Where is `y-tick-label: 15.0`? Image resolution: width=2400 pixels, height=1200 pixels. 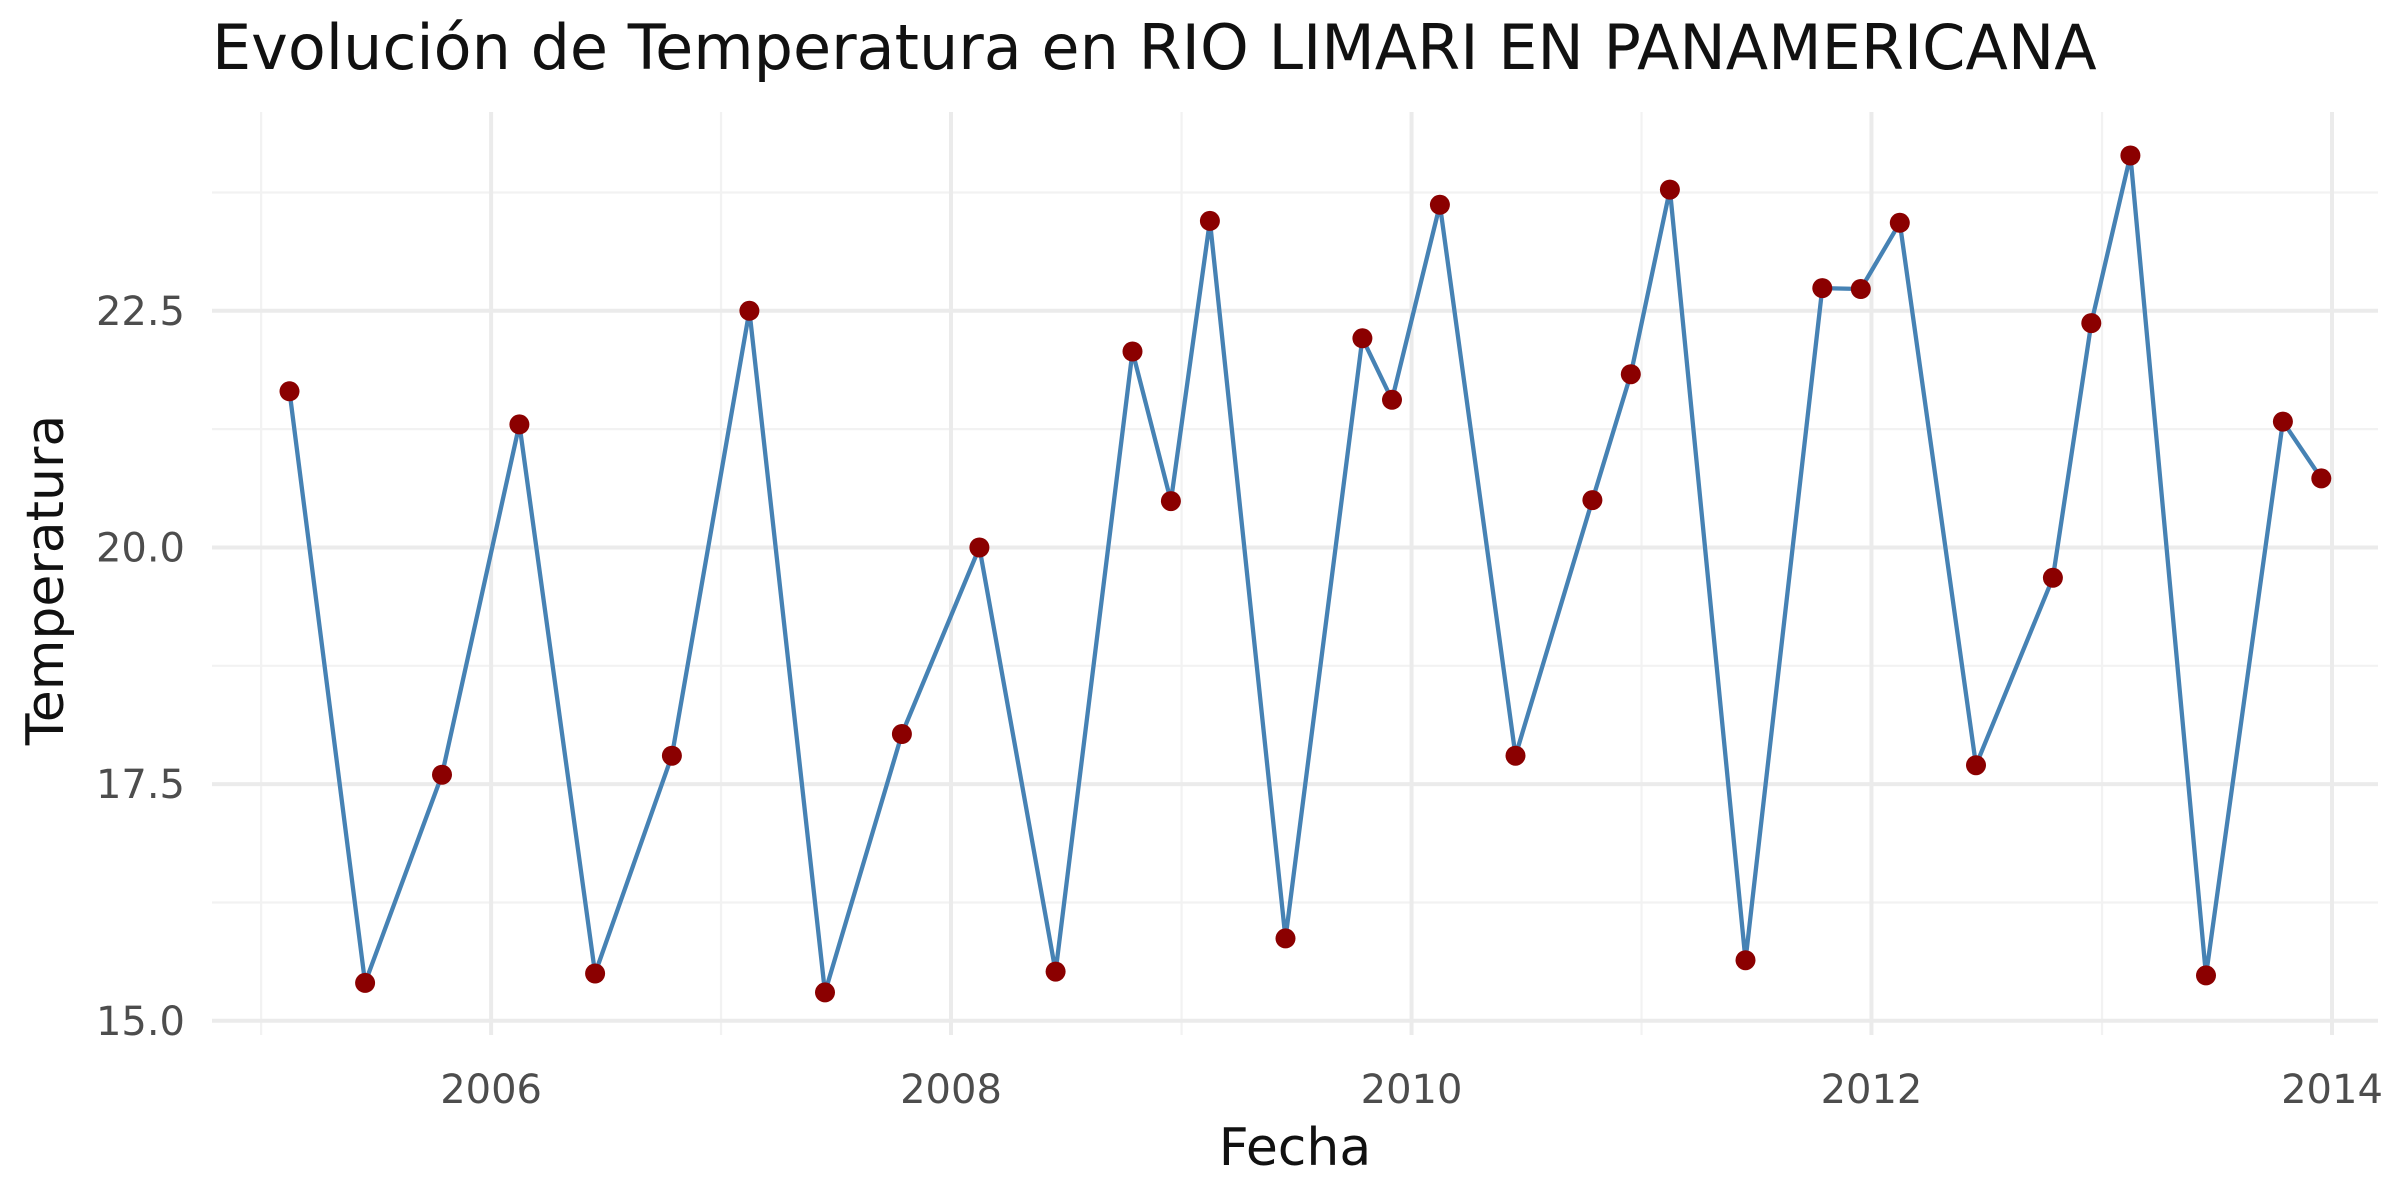
y-tick-label: 15.0 is located at coordinates (140, 1022).